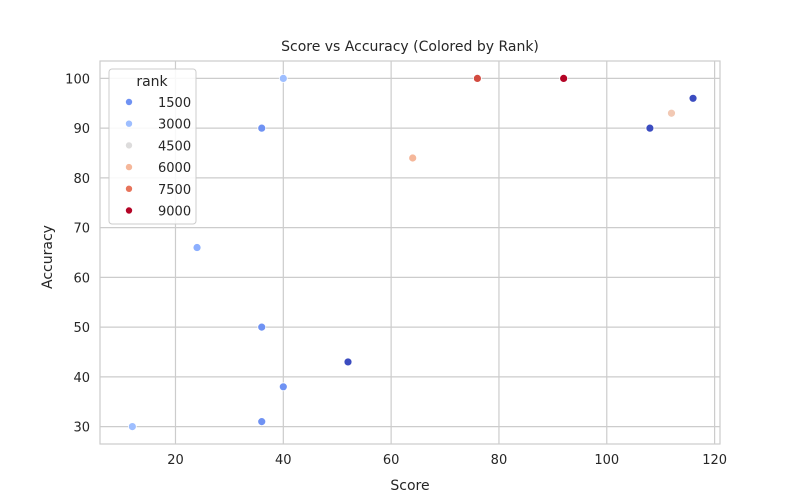  Describe the element at coordinates (174, 190) in the screenshot. I see `legend-label: 7500` at that location.